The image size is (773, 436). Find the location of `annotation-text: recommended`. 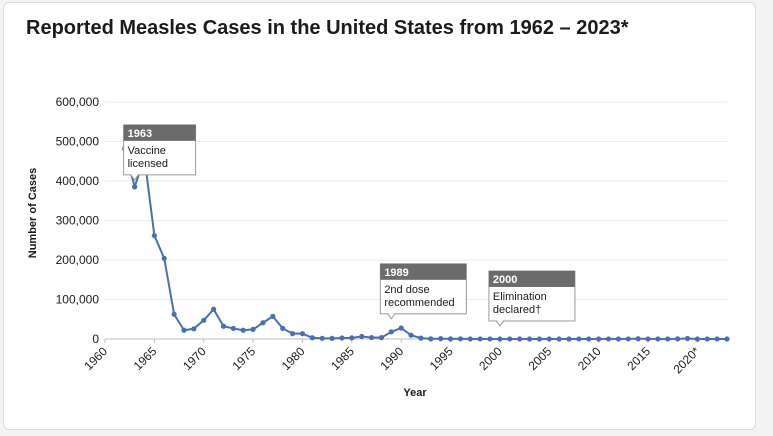

annotation-text: recommended is located at coordinates (419, 303).